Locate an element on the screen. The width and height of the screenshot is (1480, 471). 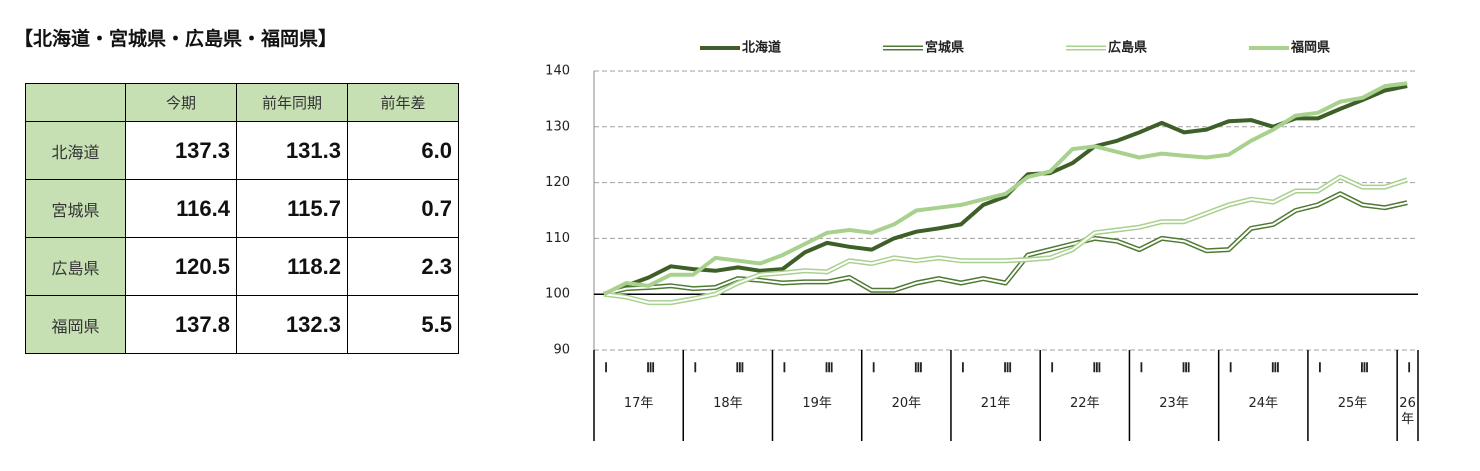
x-group-label: 19年 is located at coordinates (817, 403).